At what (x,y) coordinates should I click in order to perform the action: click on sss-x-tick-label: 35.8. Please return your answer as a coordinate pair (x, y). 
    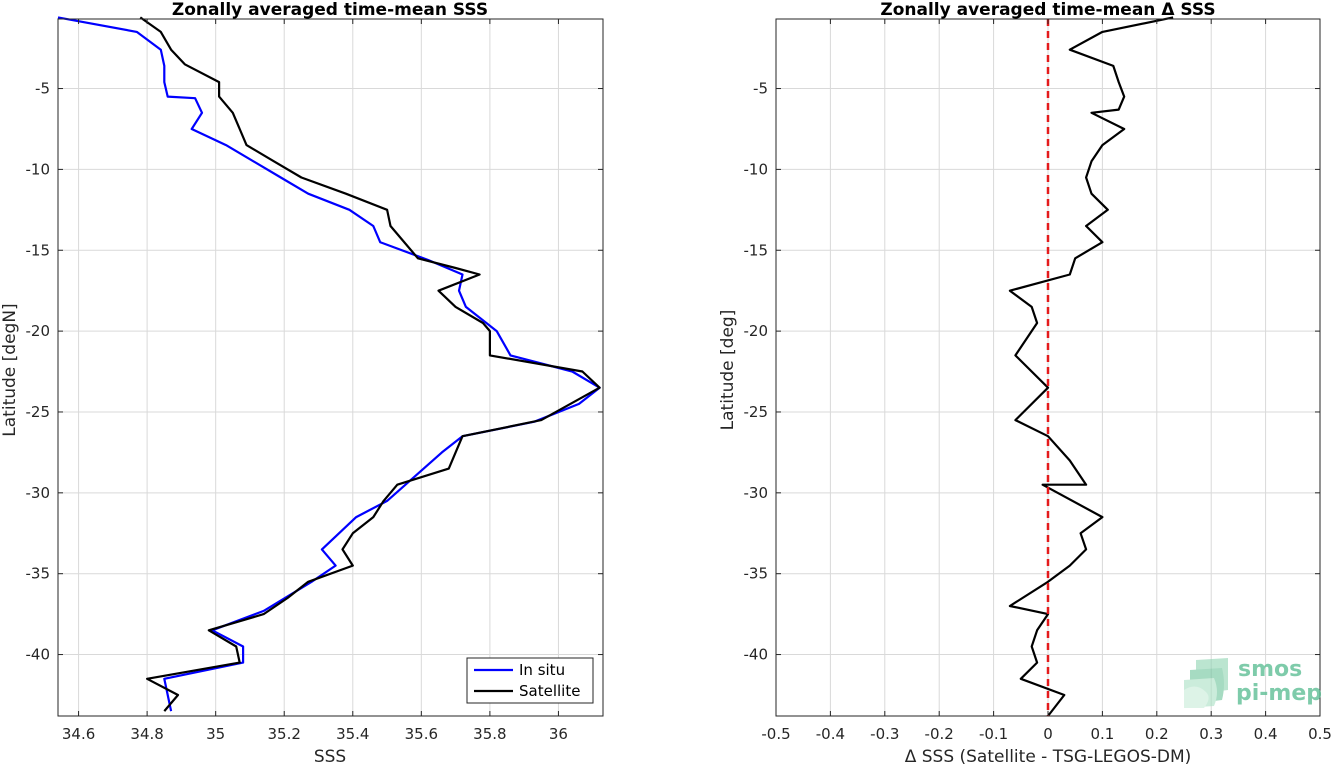
    Looking at the image, I should click on (489, 734).